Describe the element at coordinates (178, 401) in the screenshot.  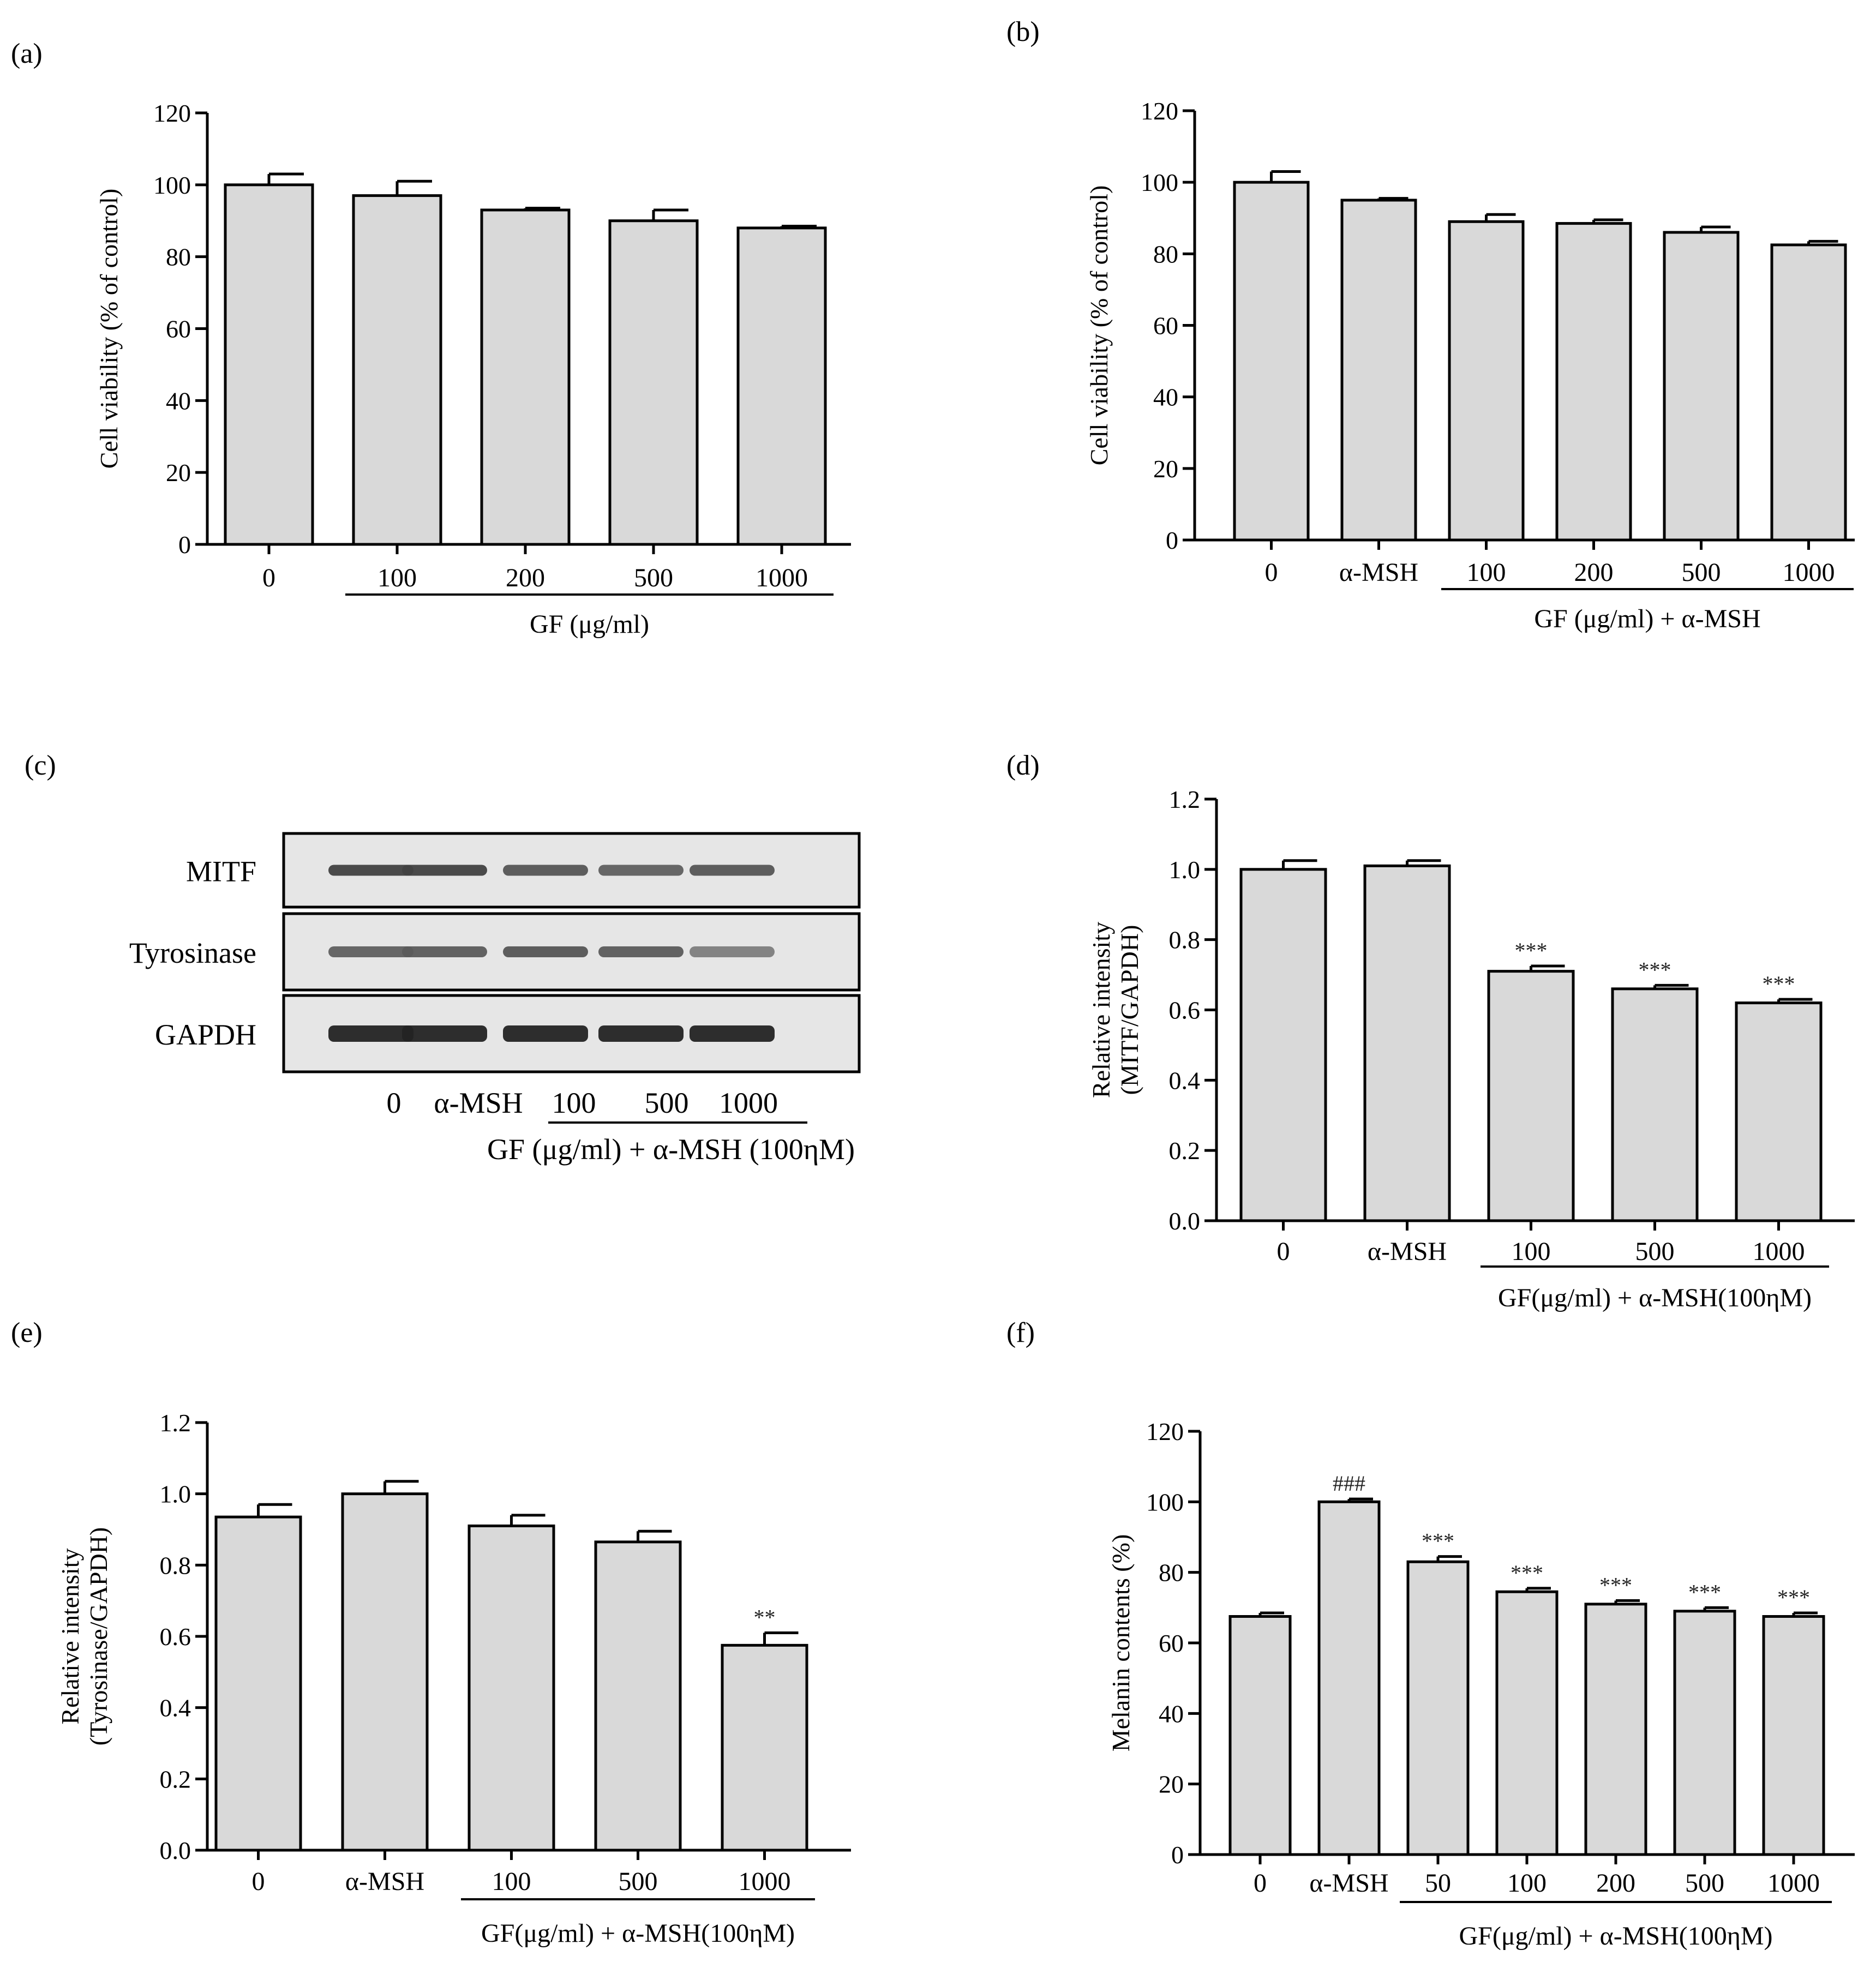
I see `y-tick-label: 40` at that location.